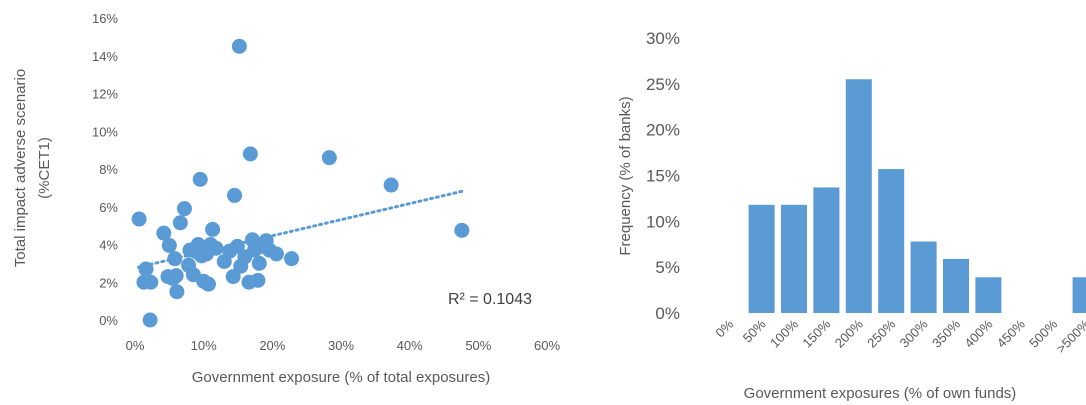 The image size is (1086, 405). I want to click on bar-y-tick-label: 20%, so click(663, 130).